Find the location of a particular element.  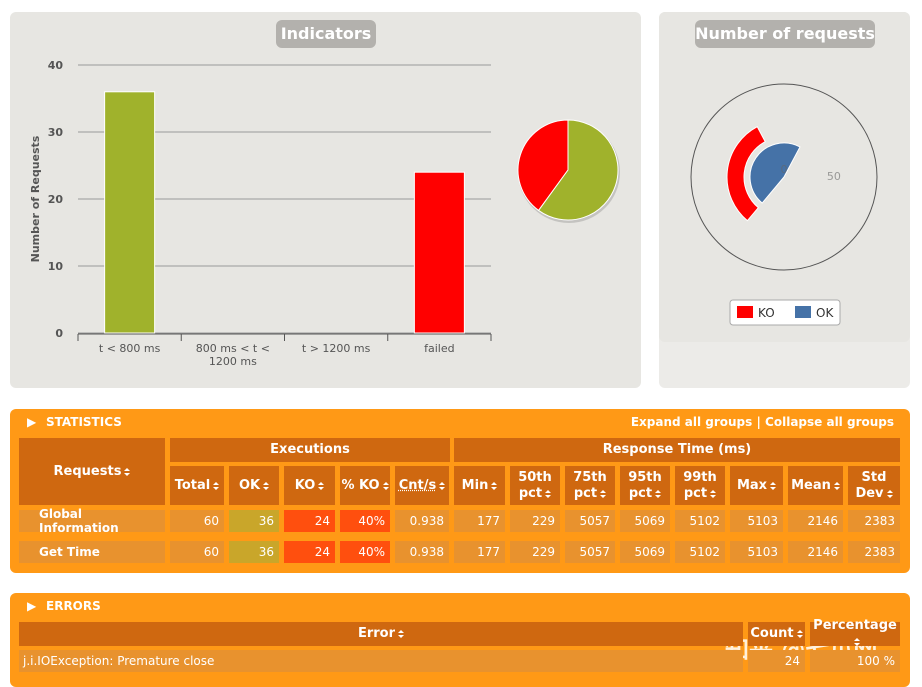

group-header: Executions is located at coordinates (310, 450).